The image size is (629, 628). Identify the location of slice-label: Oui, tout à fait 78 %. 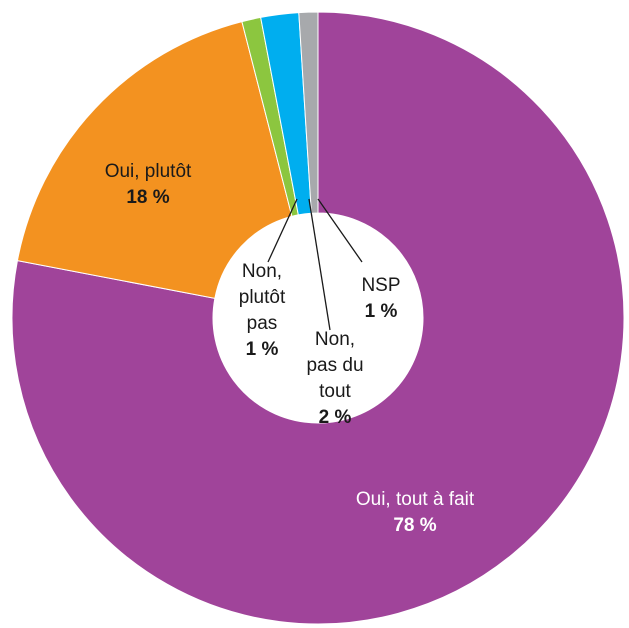
(415, 513).